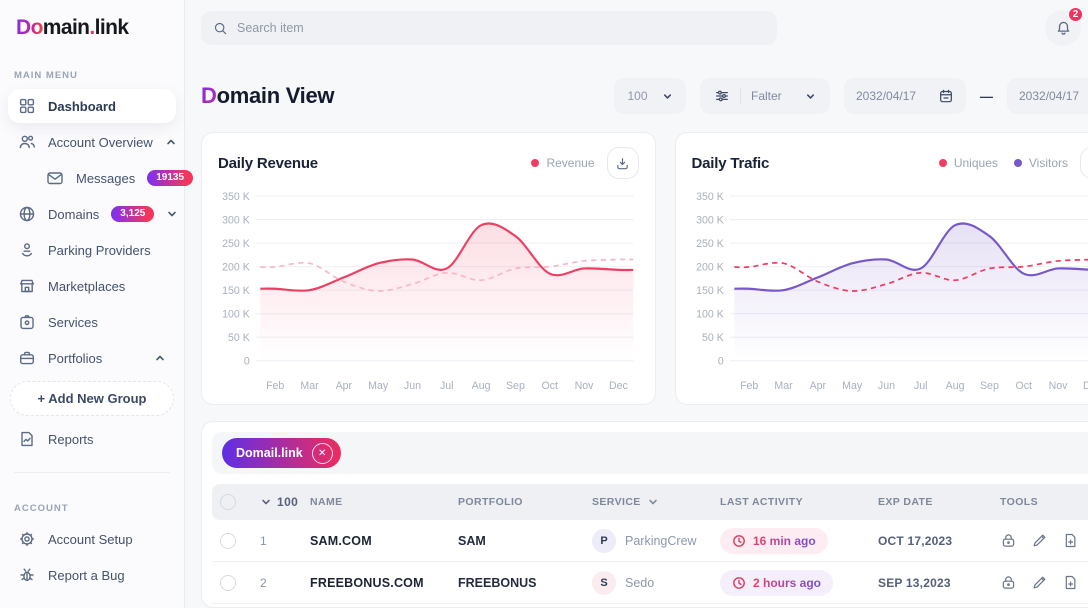  What do you see at coordinates (740, 96) in the screenshot?
I see `filter-divider` at bounding box center [740, 96].